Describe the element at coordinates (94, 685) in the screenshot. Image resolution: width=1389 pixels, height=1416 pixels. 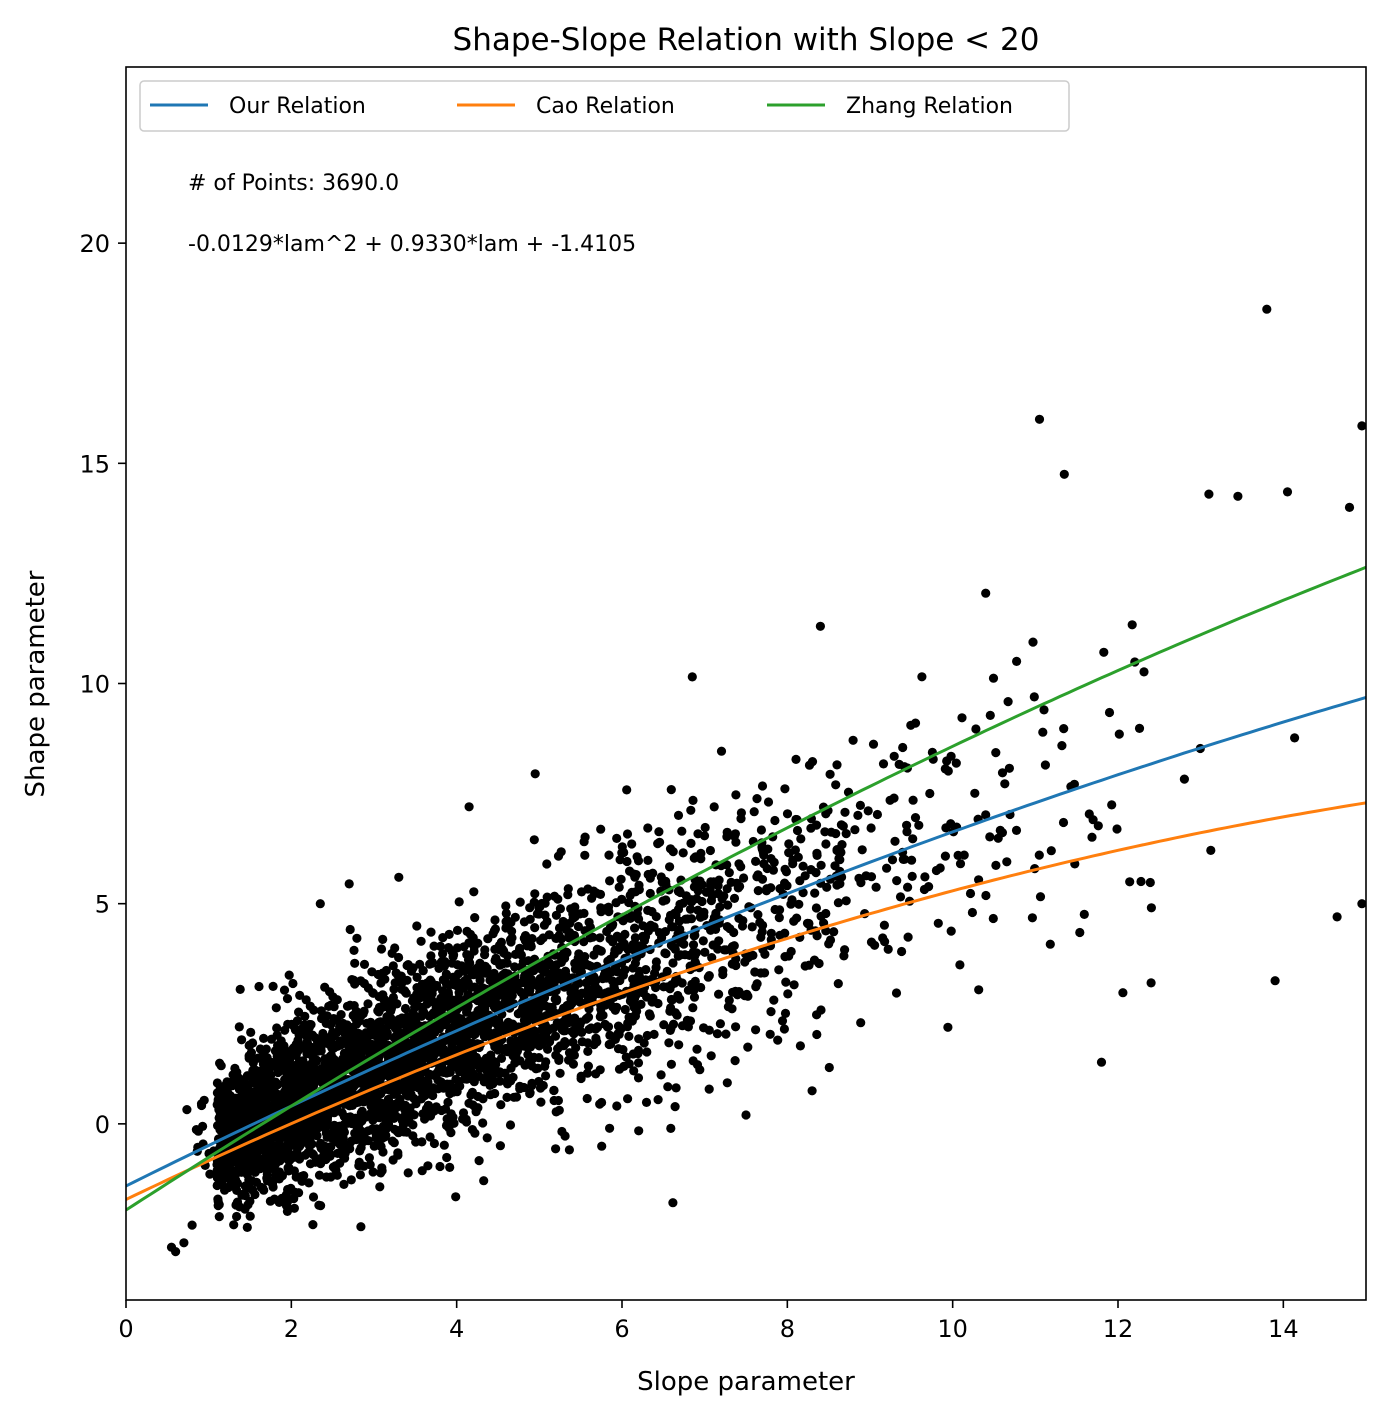
I see `y-tick-label: 10` at that location.